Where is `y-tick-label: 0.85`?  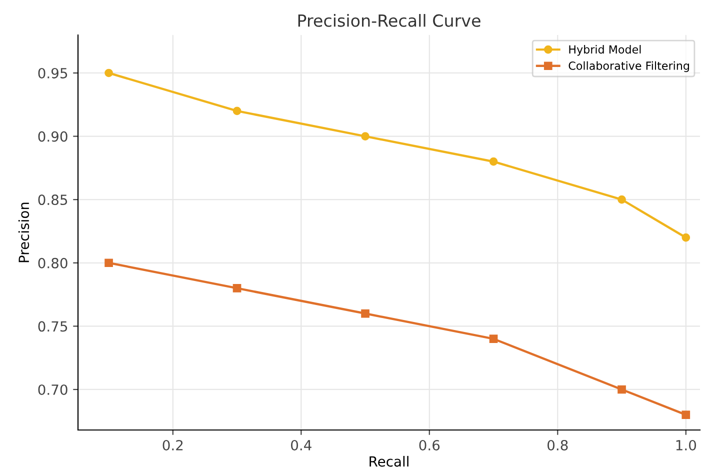 y-tick-label: 0.85 is located at coordinates (53, 200).